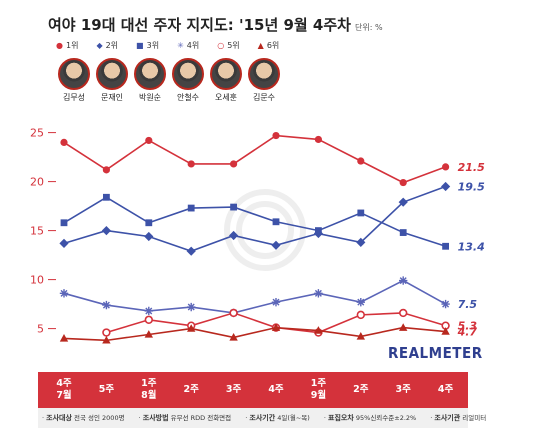  What do you see at coordinates (458, 418) in the screenshot?
I see `footer-agency: · 조사기관 리얼미터` at bounding box center [458, 418].